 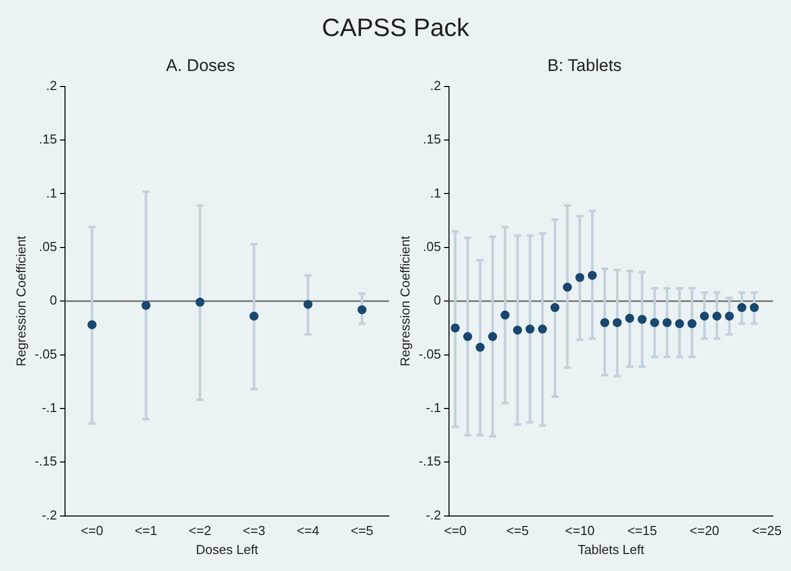 What do you see at coordinates (200, 65) in the screenshot?
I see `chart-subtitle: A. Doses` at bounding box center [200, 65].